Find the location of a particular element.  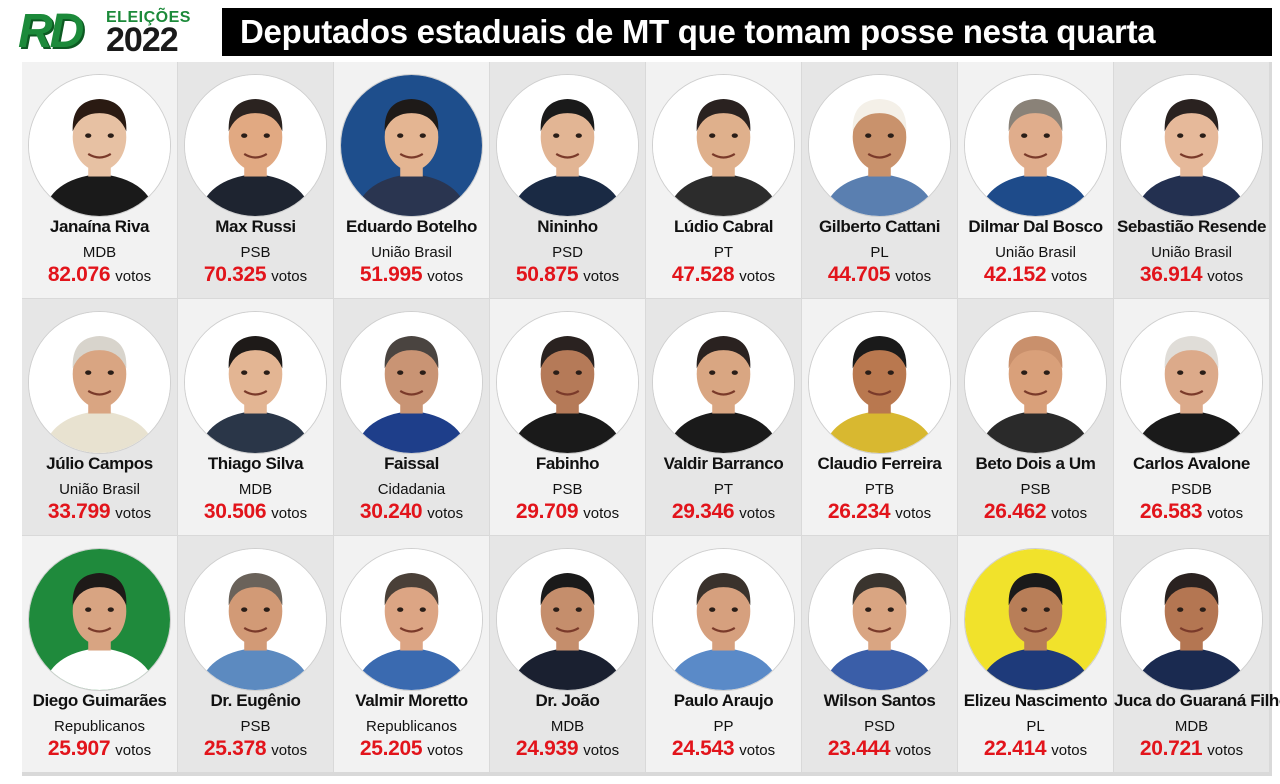

deputy-votes: 70.325 votos is located at coordinates (255, 275).